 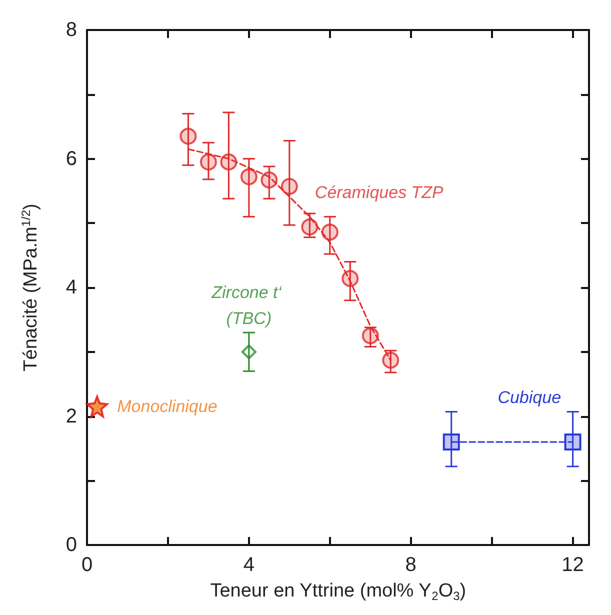 What do you see at coordinates (87, 565) in the screenshot?
I see `x-tick-label: 0` at bounding box center [87, 565].